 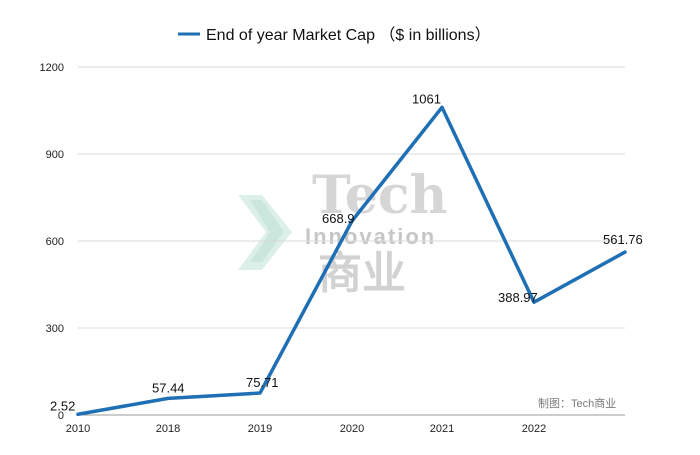 What do you see at coordinates (577, 403) in the screenshot?
I see `chart-credit: 制图：Tech商业` at bounding box center [577, 403].